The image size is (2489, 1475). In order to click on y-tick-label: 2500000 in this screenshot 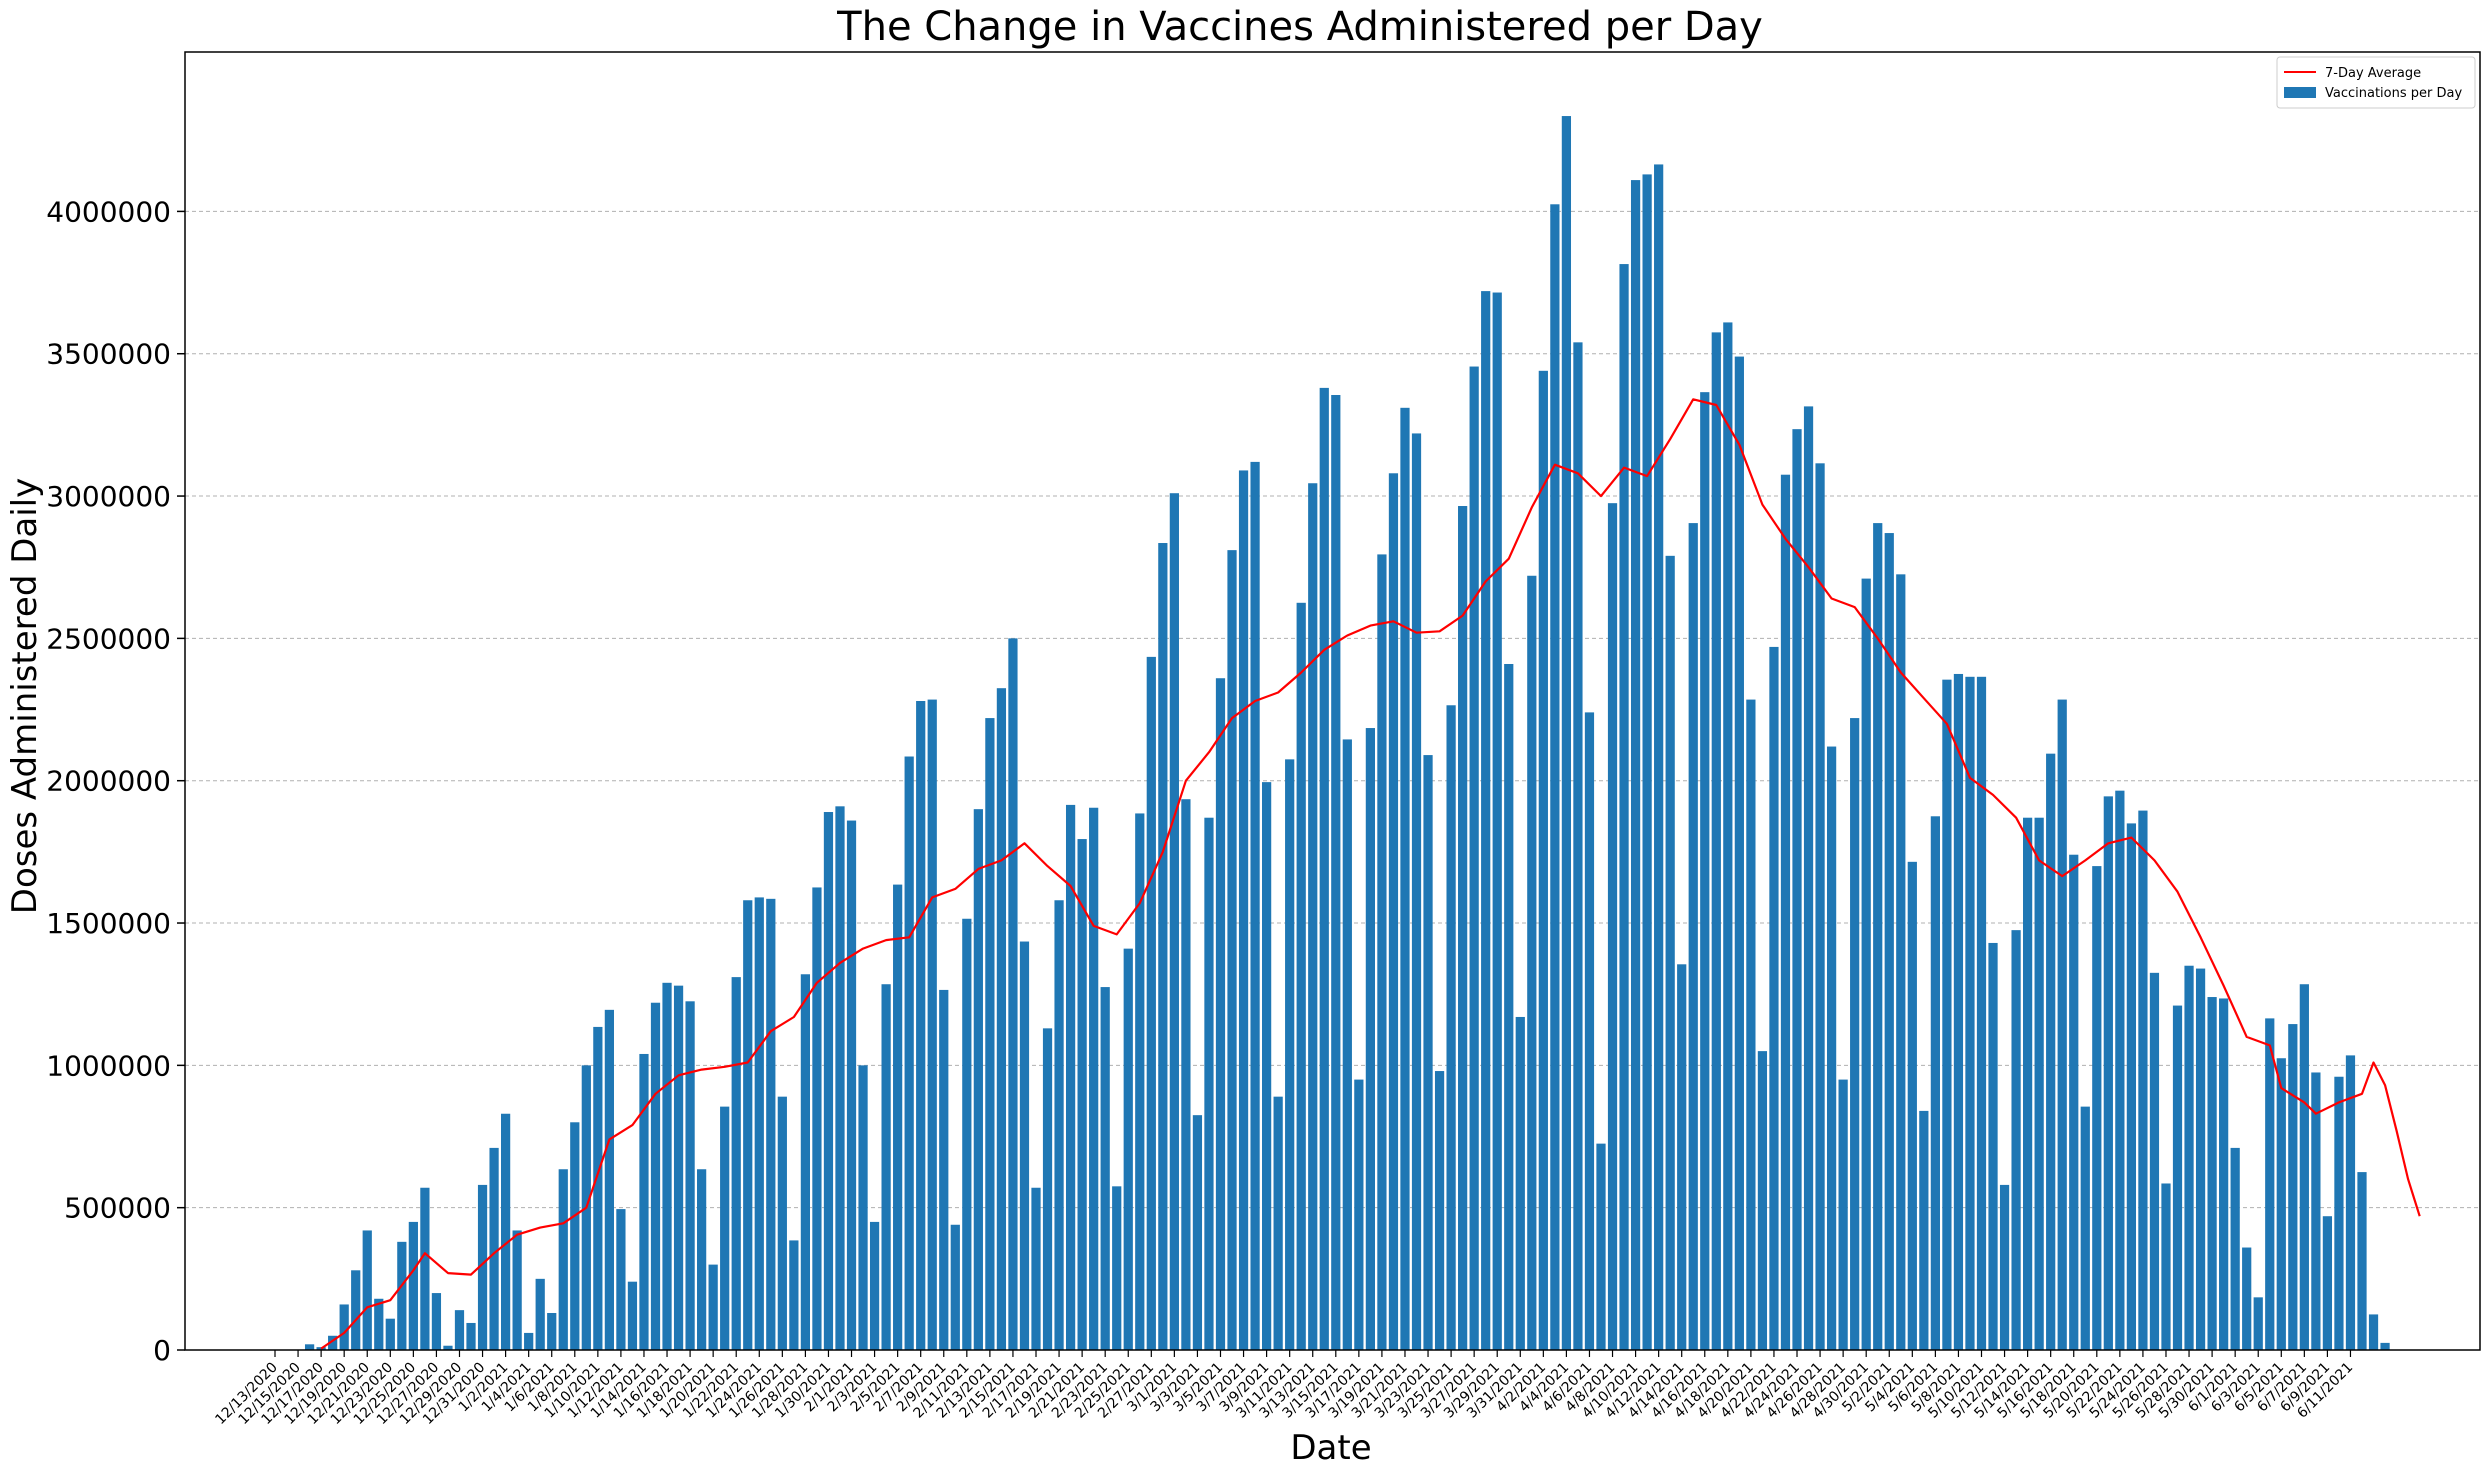, I will do `click(108, 638)`.